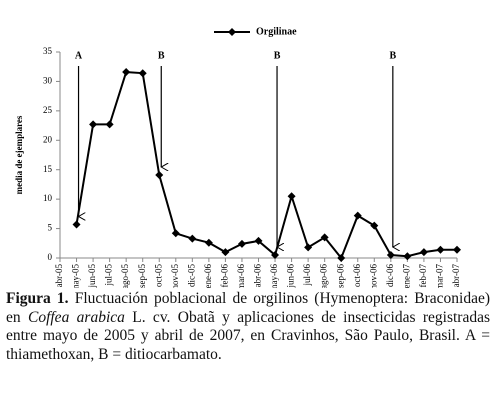 This screenshot has height=401, width=500. I want to click on x-tick-label: sep-05, so click(142, 276).